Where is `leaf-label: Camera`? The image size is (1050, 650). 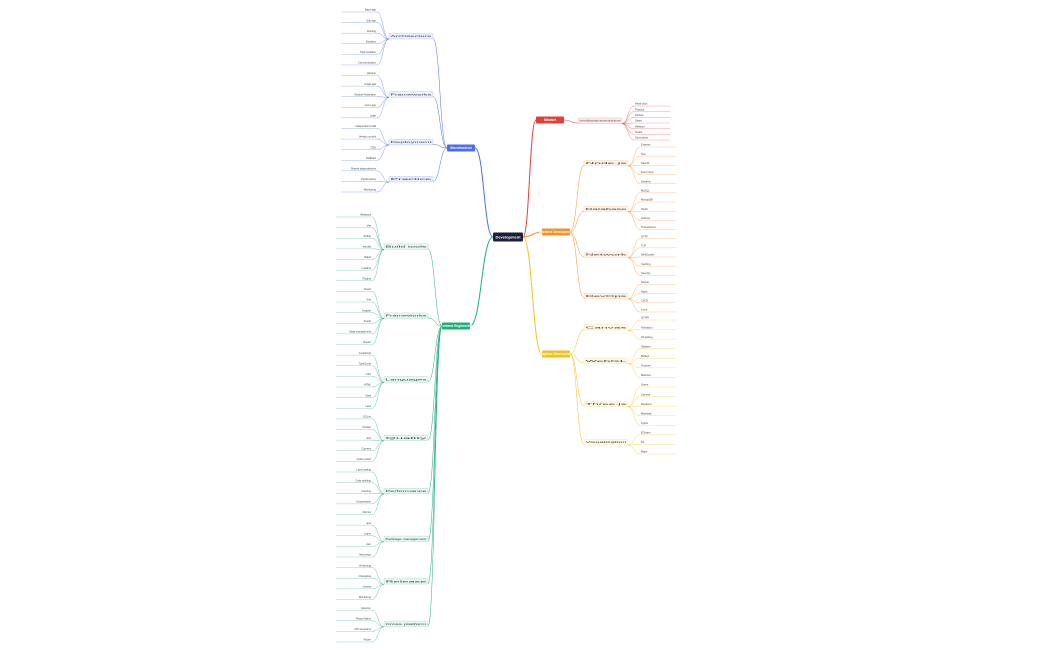
leaf-label: Camera is located at coordinates (646, 394).